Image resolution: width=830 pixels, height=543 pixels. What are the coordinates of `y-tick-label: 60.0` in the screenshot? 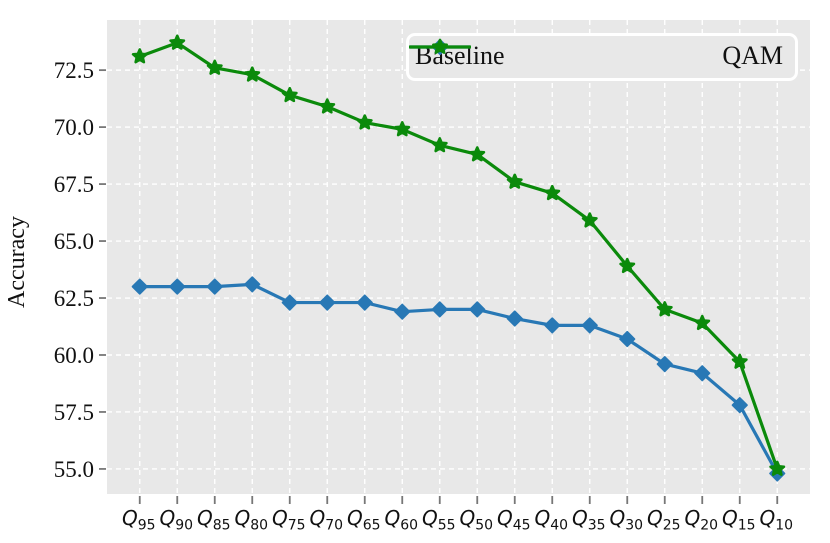 It's located at (74, 355).